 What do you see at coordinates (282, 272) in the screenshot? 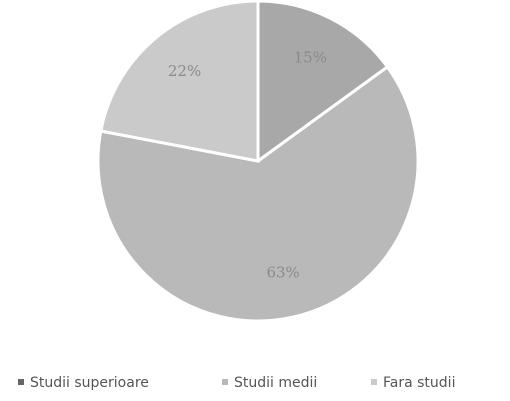
I see `data-label: 63%` at bounding box center [282, 272].